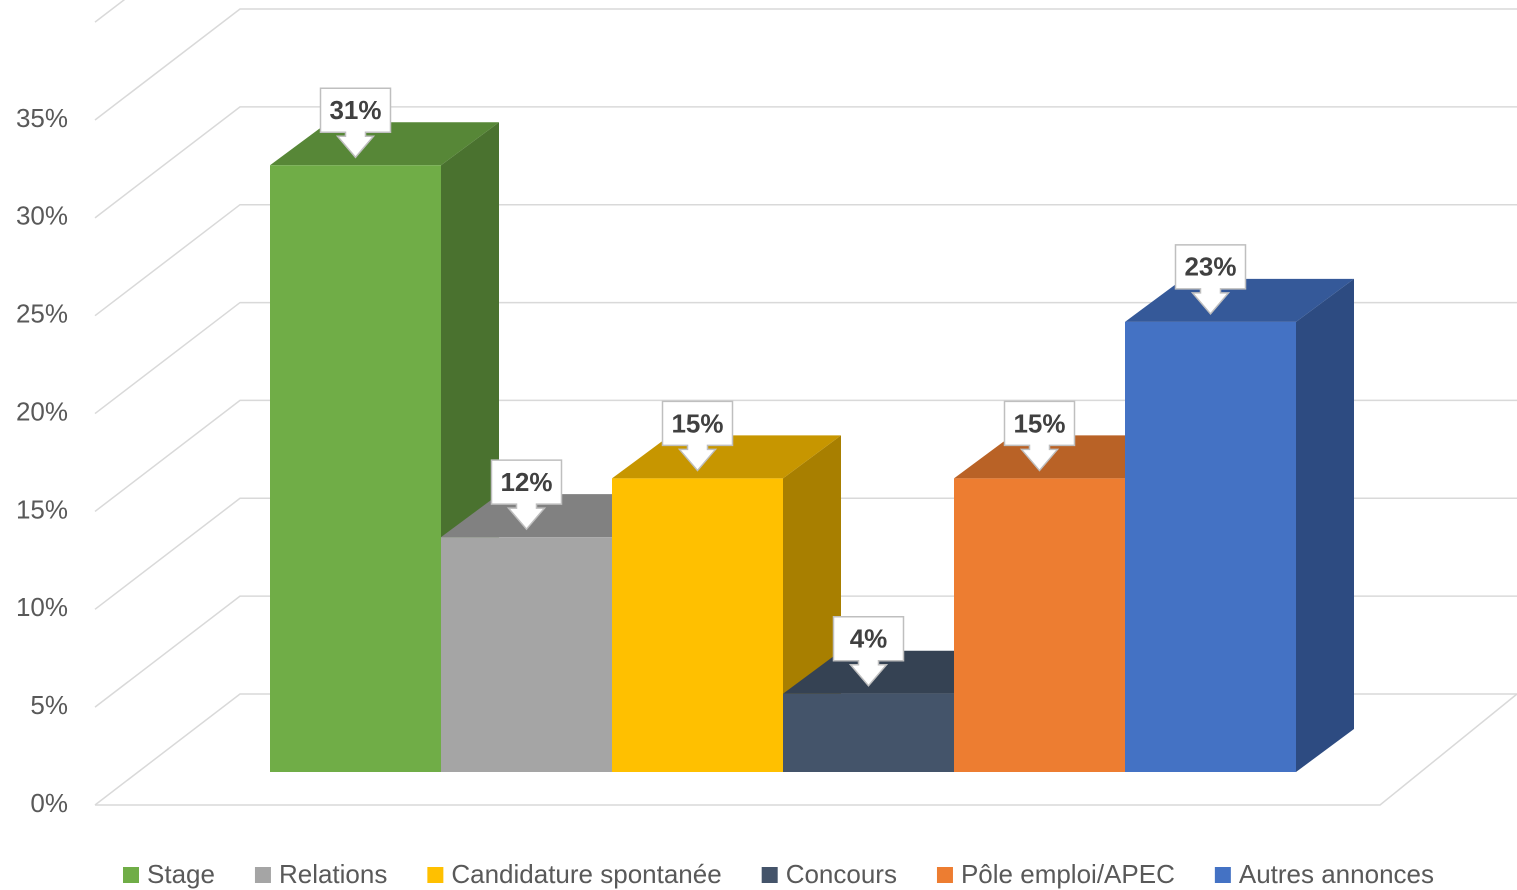  Describe the element at coordinates (42, 607) in the screenshot. I see `y-tick-label: 10%` at that location.